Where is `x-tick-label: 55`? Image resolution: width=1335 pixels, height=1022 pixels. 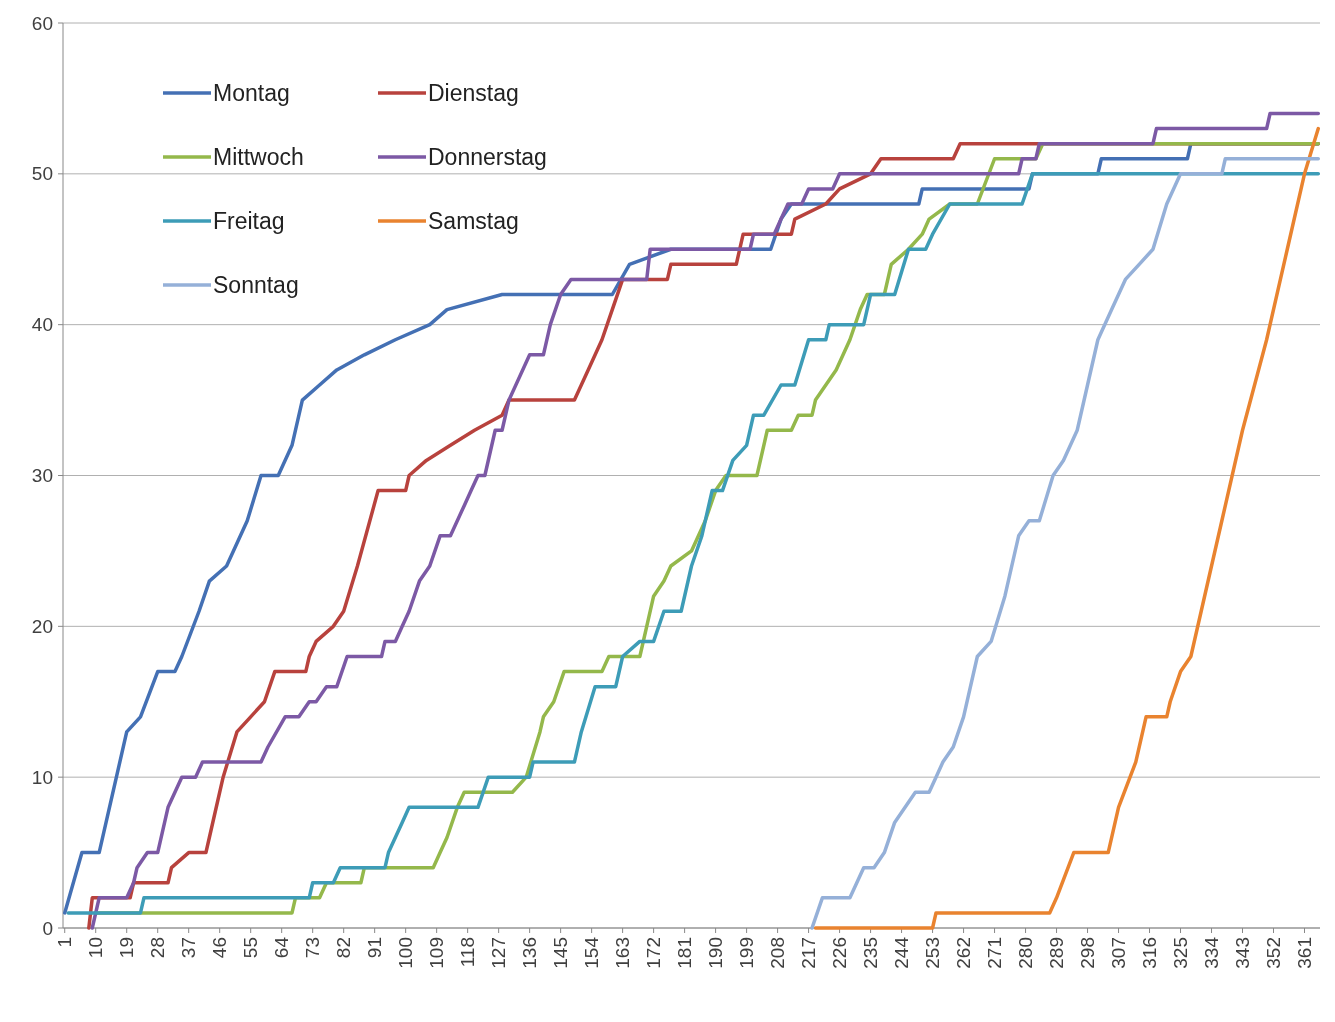 x-tick-label: 55 is located at coordinates (251, 948).